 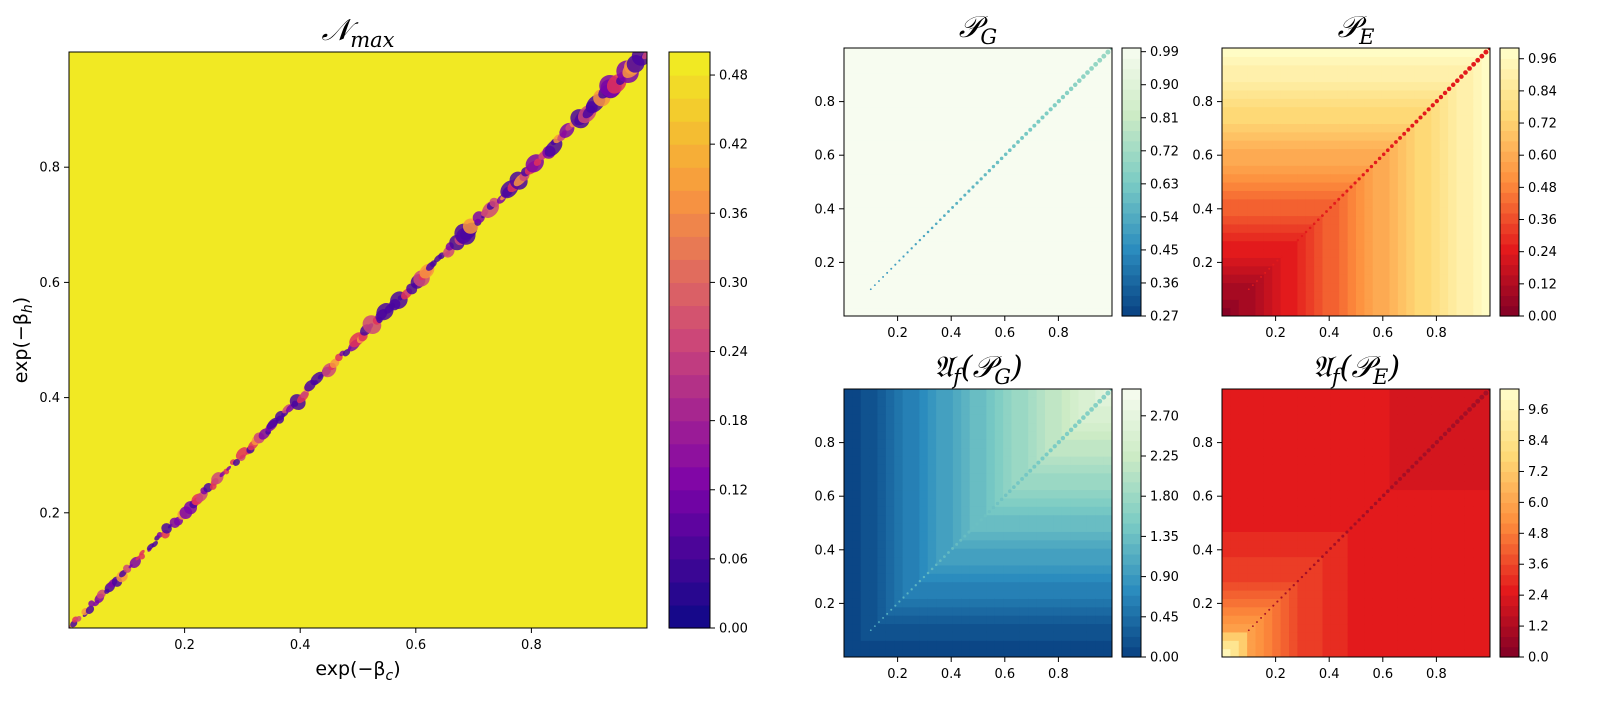 I want to click on x-tick-label: 0.4, so click(x=1329, y=333).